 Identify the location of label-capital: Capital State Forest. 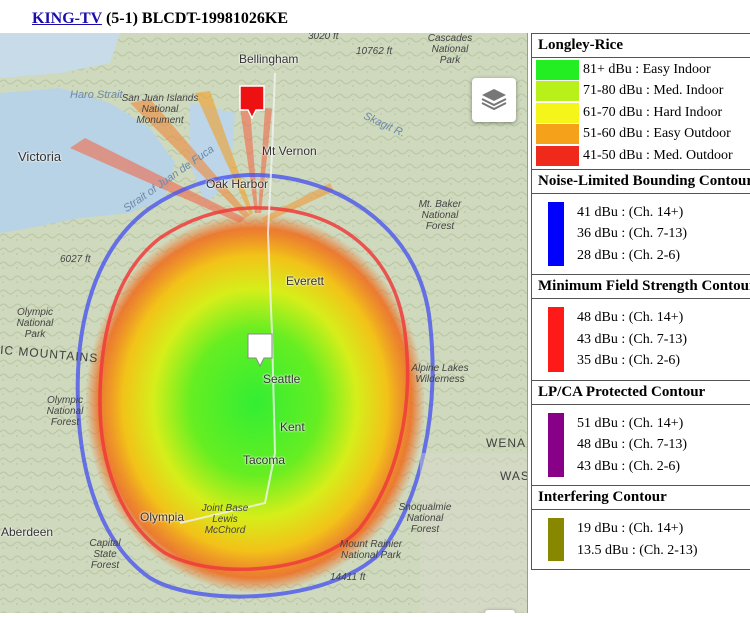
(105, 554).